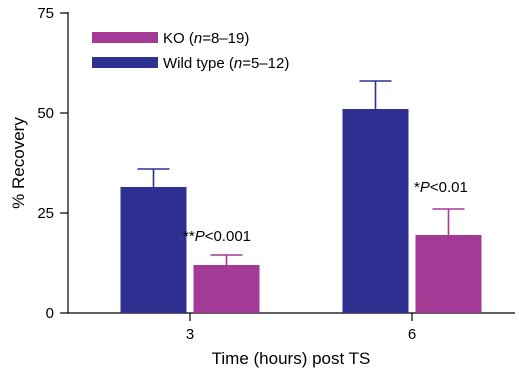  What do you see at coordinates (190, 334) in the screenshot?
I see `x-tick-label-3: 3` at bounding box center [190, 334].